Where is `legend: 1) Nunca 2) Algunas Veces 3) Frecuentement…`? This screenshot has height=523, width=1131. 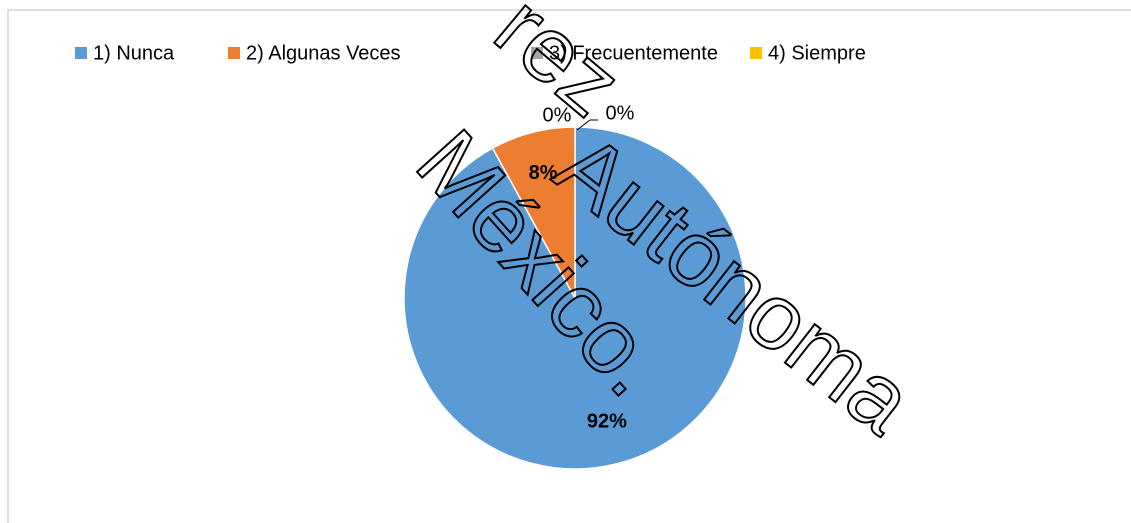
legend: 1) Nunca 2) Algunas Veces 3) Frecuentement… is located at coordinates (470, 53).